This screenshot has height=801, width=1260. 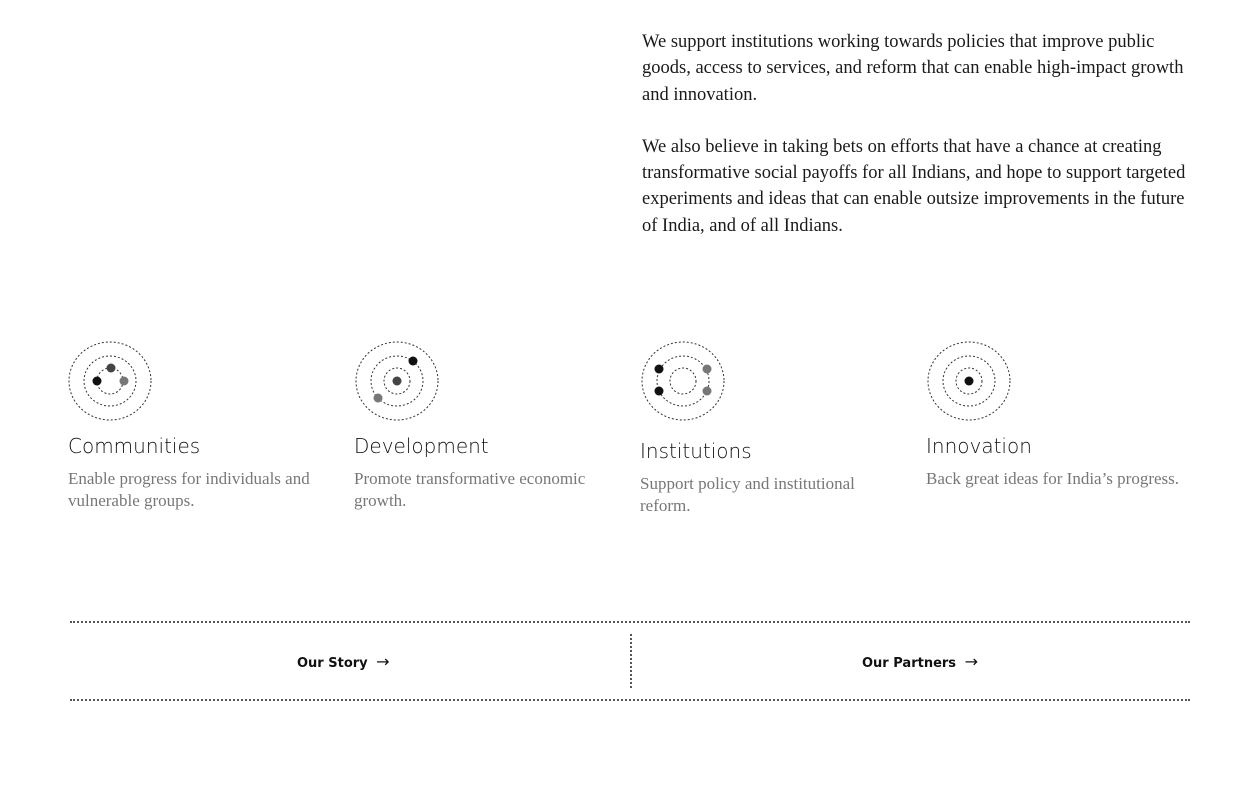 I want to click on pillar-title: Development, so click(x=421, y=446).